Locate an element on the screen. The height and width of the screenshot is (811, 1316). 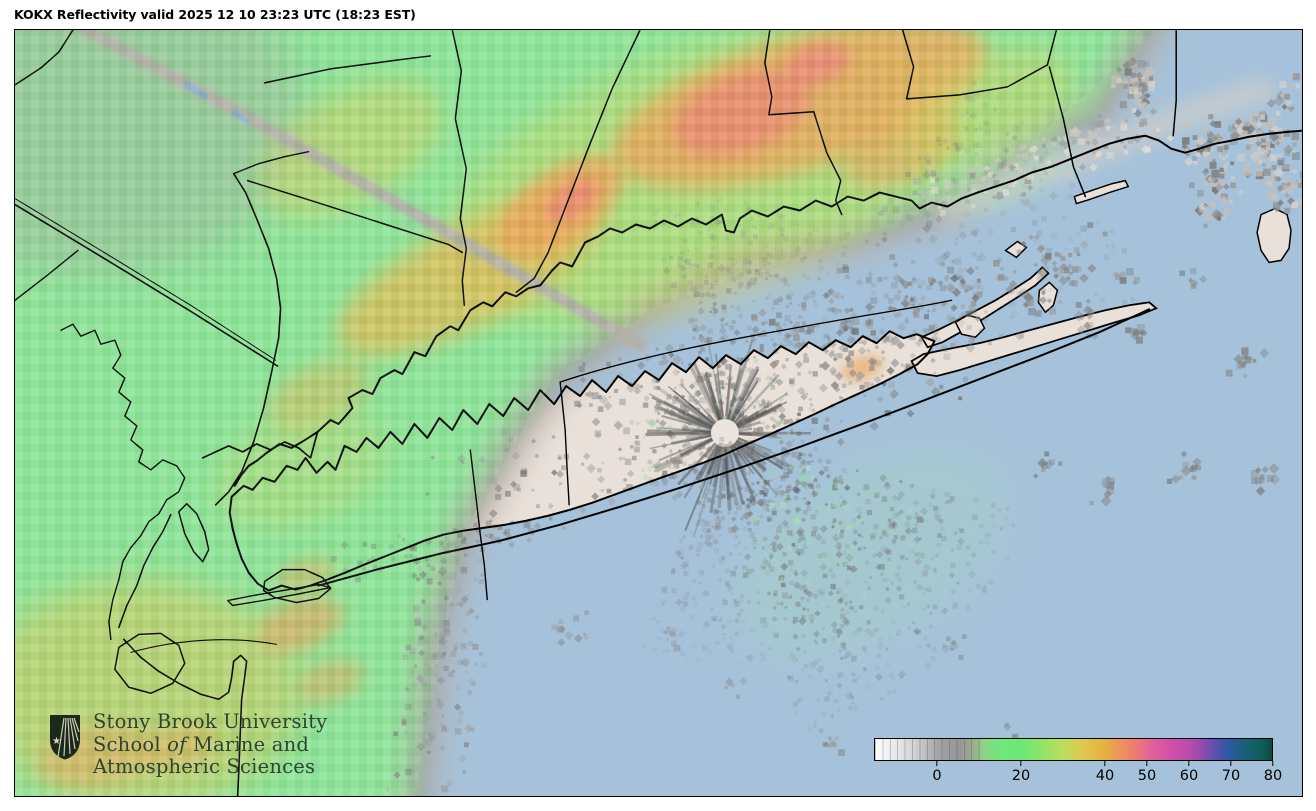
colorbar: 0 20 40 50 60 70 80 is located at coordinates (1078, 761).